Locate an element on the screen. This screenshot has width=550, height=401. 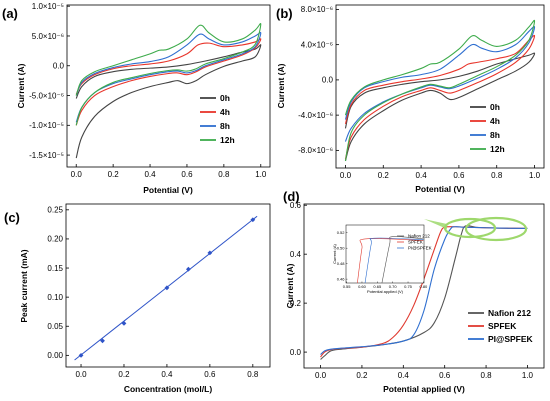
y-tick-label: 0.4 is located at coordinates (296, 254).